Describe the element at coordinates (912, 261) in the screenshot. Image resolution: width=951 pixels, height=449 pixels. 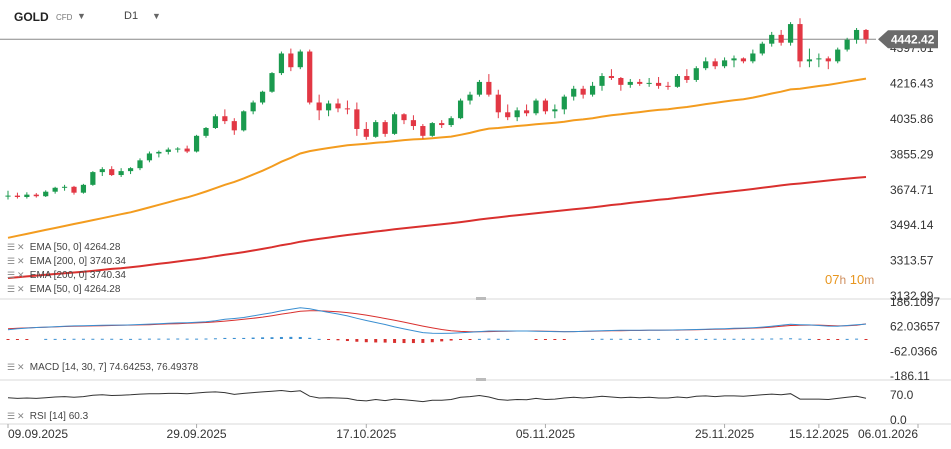
I see `price-tick-label: 3313.57` at that location.